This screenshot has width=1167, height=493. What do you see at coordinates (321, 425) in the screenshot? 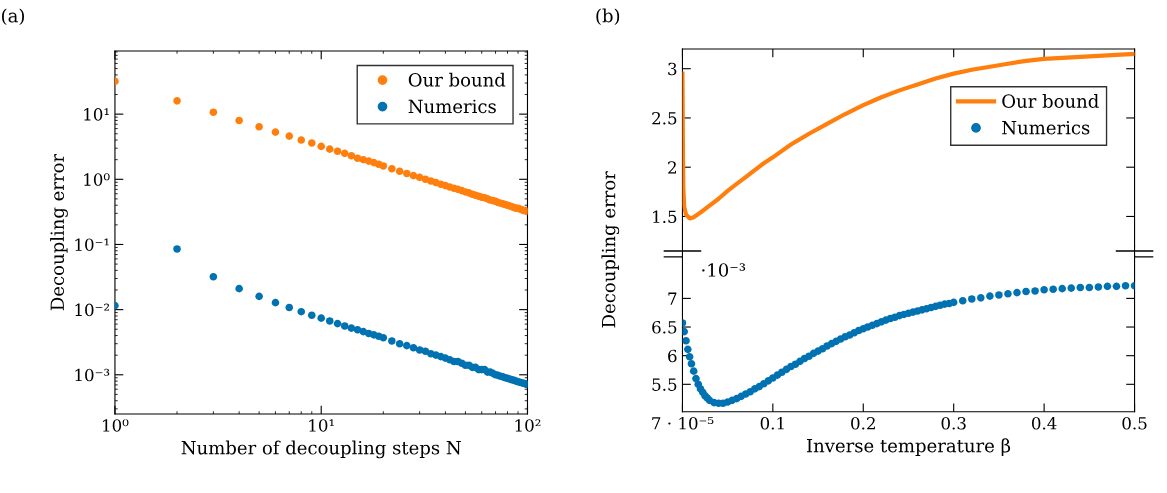
I see `x-tick-label: 10¹` at bounding box center [321, 425].